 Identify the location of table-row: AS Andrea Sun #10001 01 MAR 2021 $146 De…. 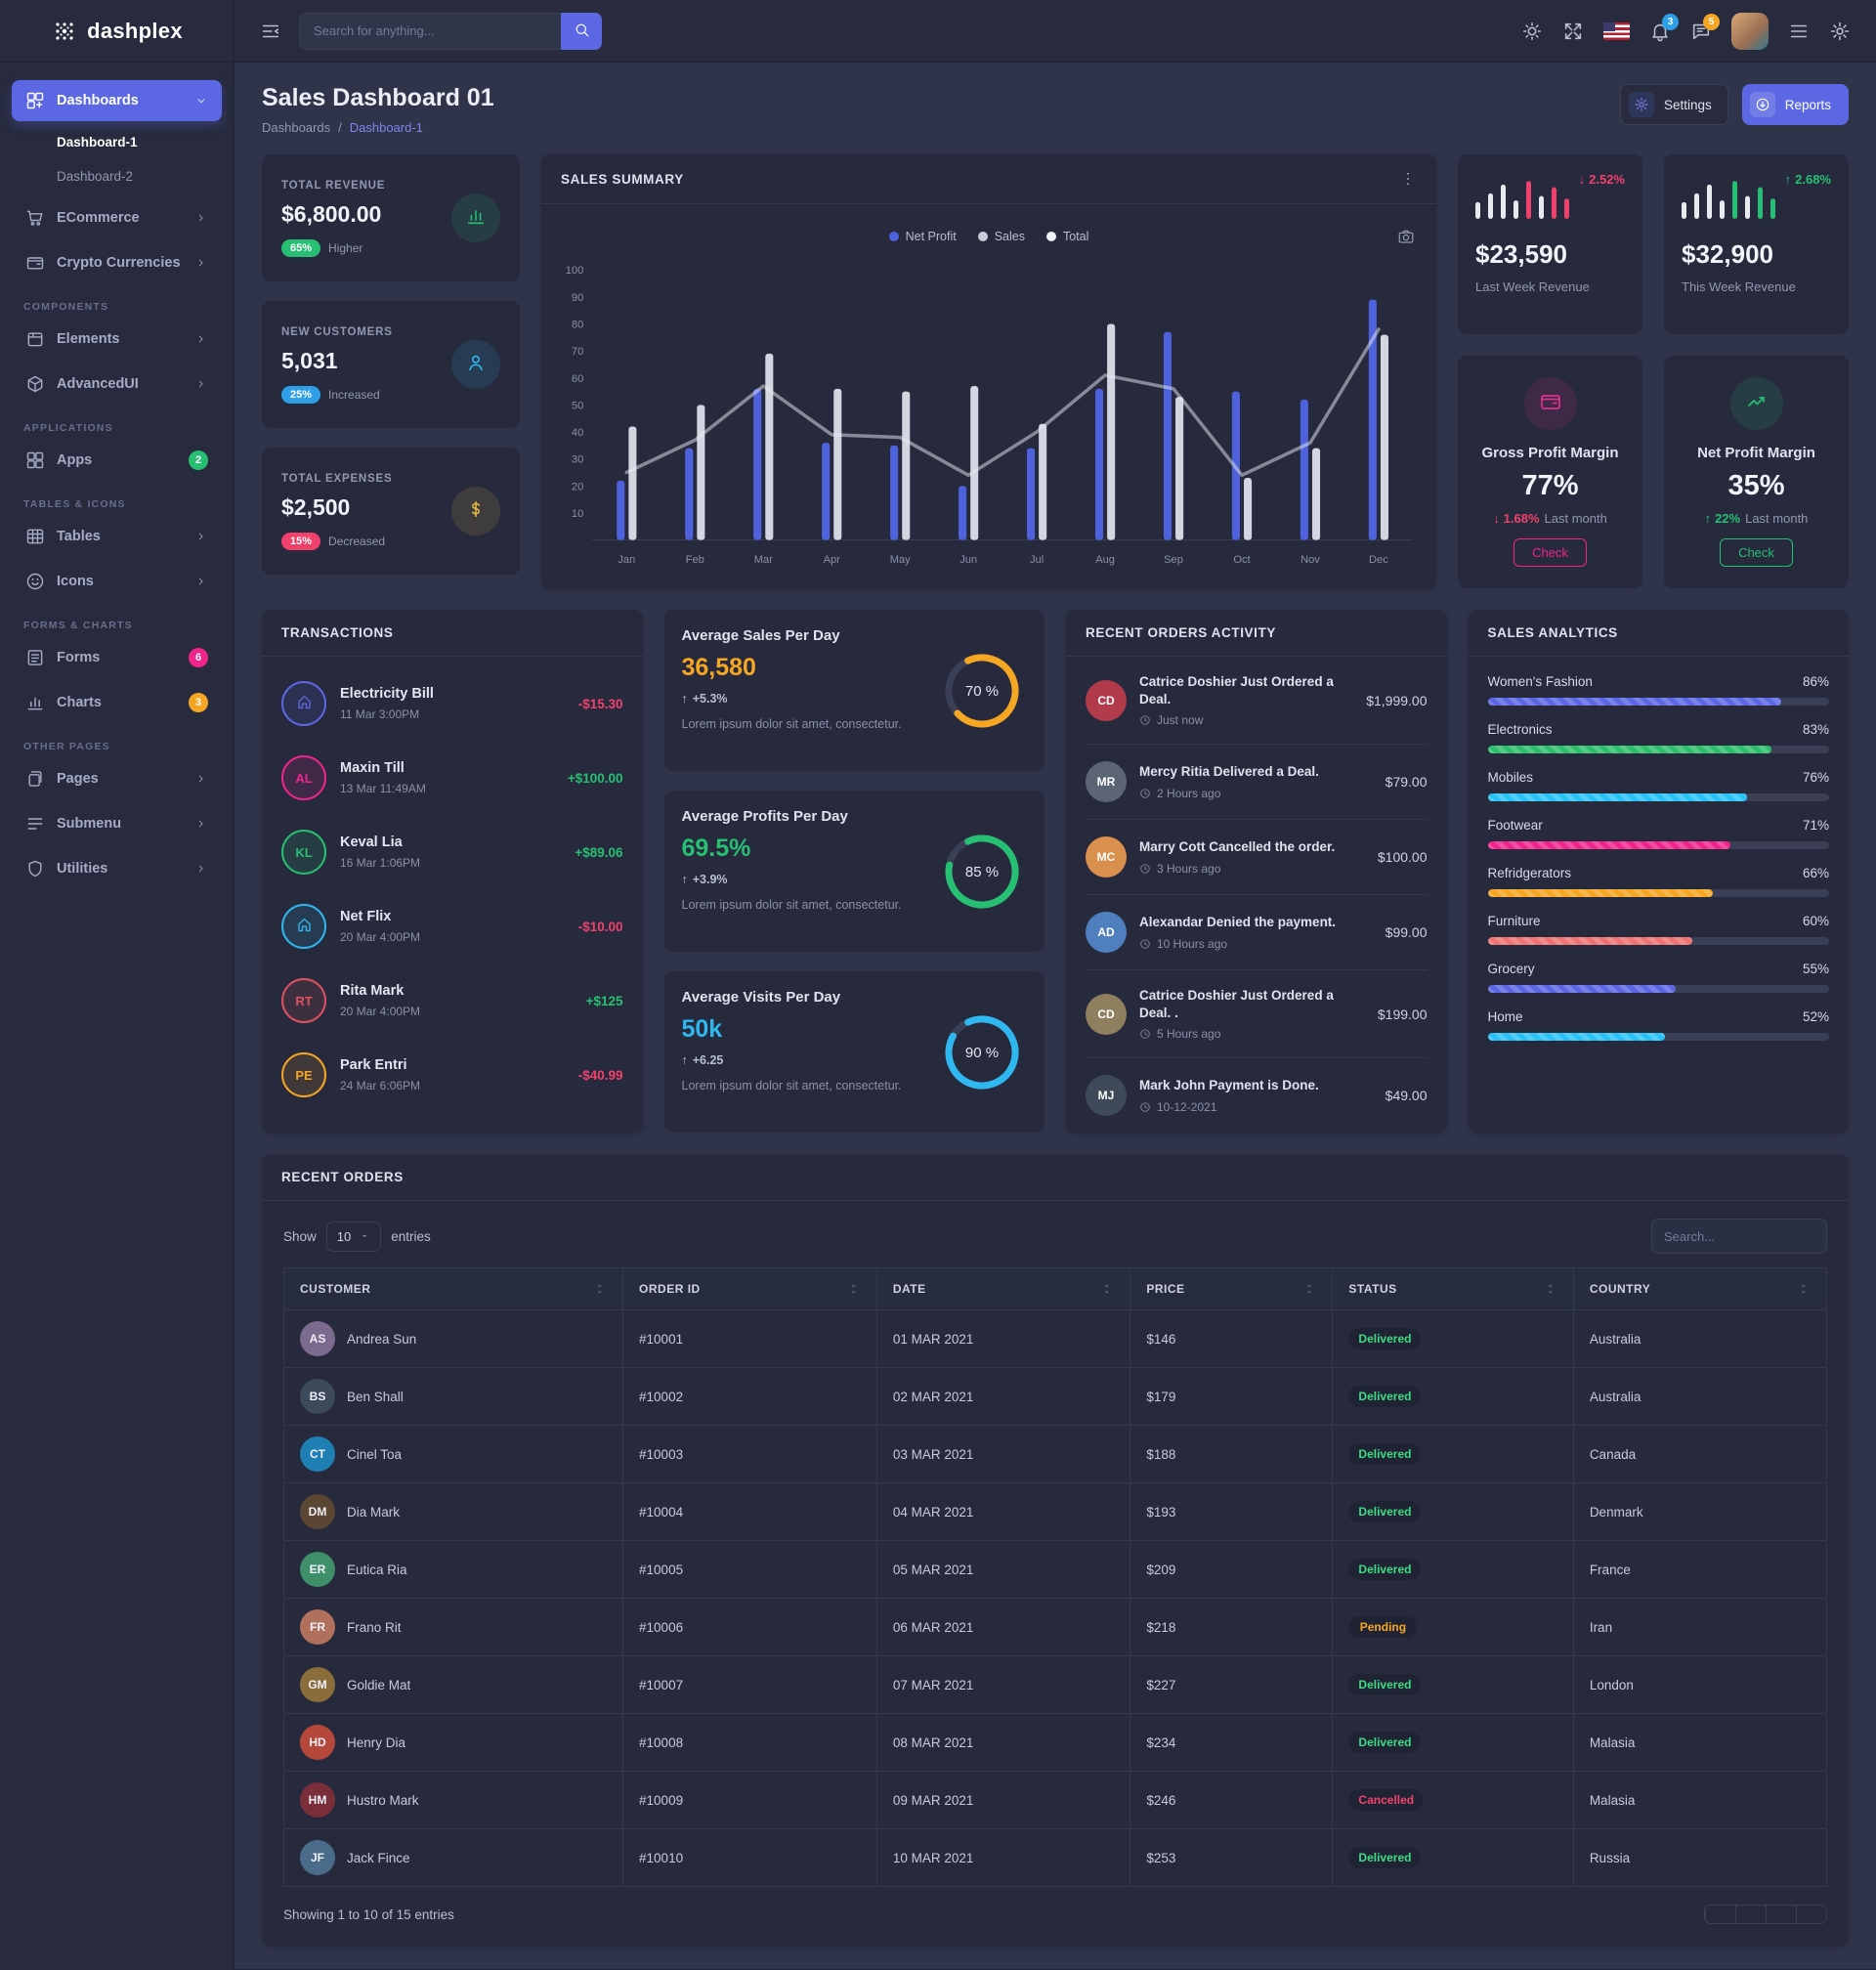
(1055, 1339).